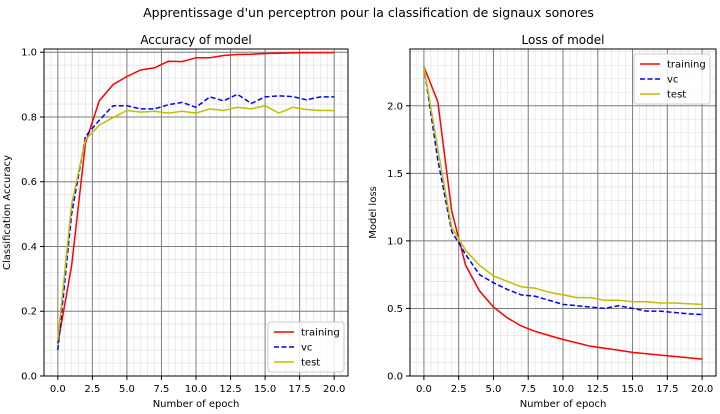 The height and width of the screenshot is (414, 720). What do you see at coordinates (29, 312) in the screenshot?
I see `y-tick-label: 0.2` at bounding box center [29, 312].